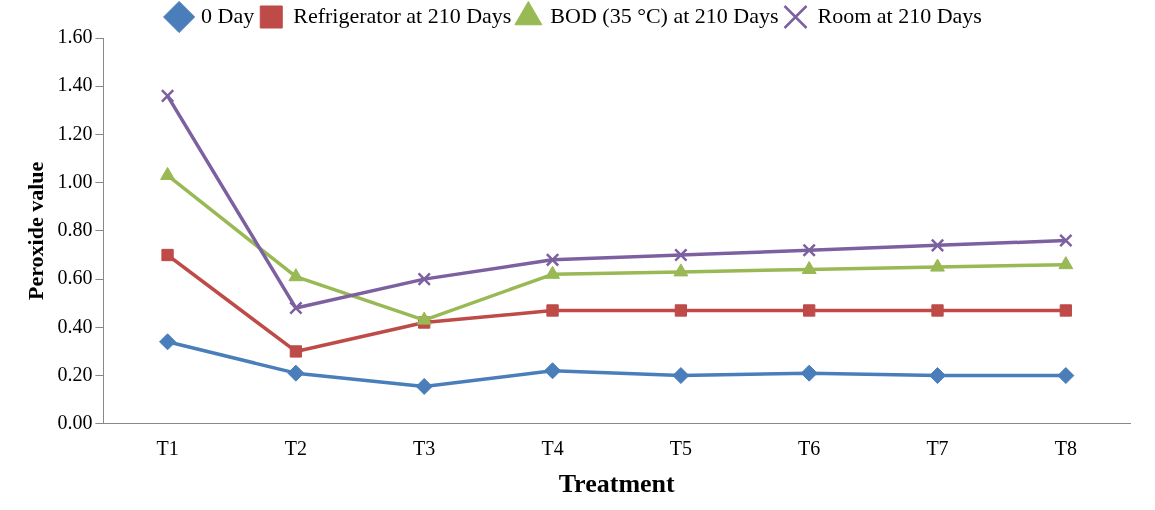 Image resolution: width=1155 pixels, height=510 pixels. Describe the element at coordinates (167, 448) in the screenshot. I see `x-tick-label: T1` at that location.